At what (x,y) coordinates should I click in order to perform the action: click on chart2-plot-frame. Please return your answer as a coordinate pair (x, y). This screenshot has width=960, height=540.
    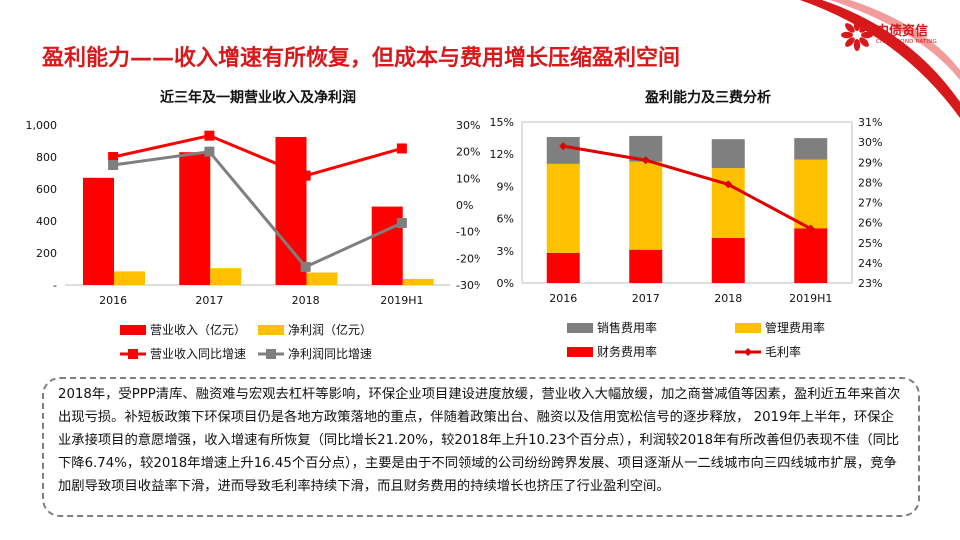
    Looking at the image, I should click on (687, 202).